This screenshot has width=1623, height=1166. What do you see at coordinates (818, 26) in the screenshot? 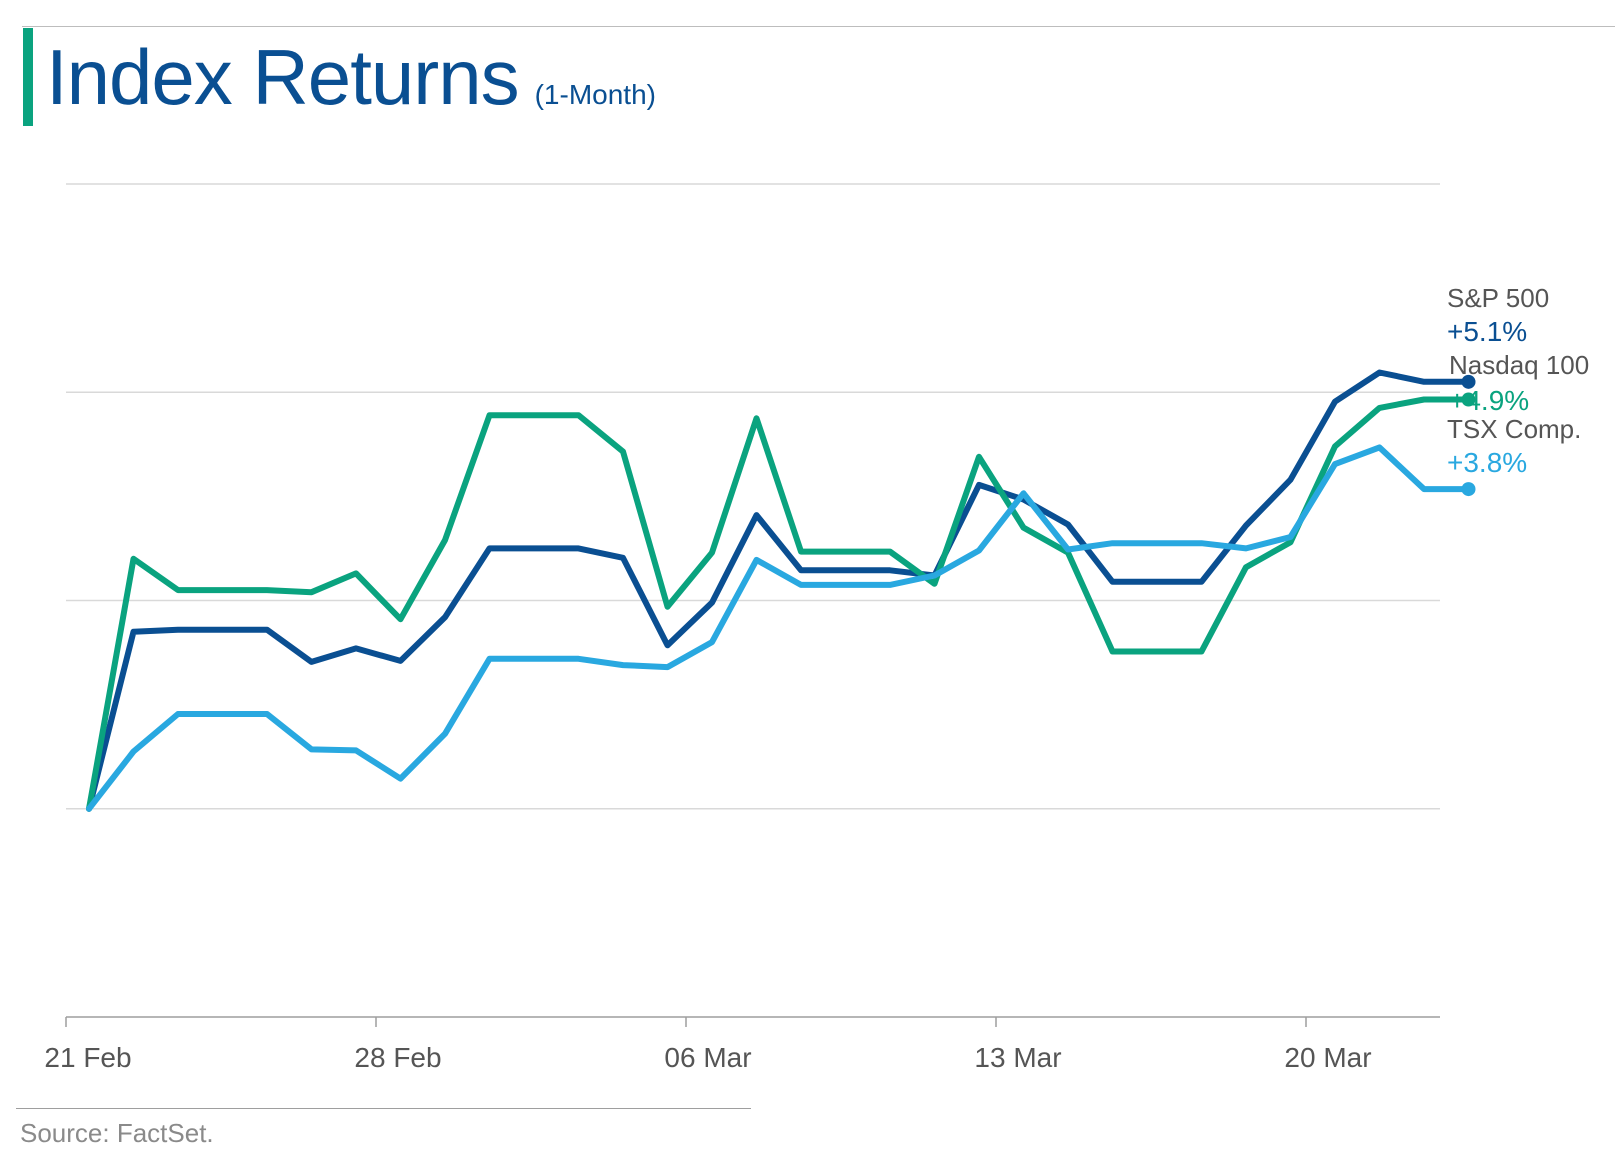
I see `top-rule` at bounding box center [818, 26].